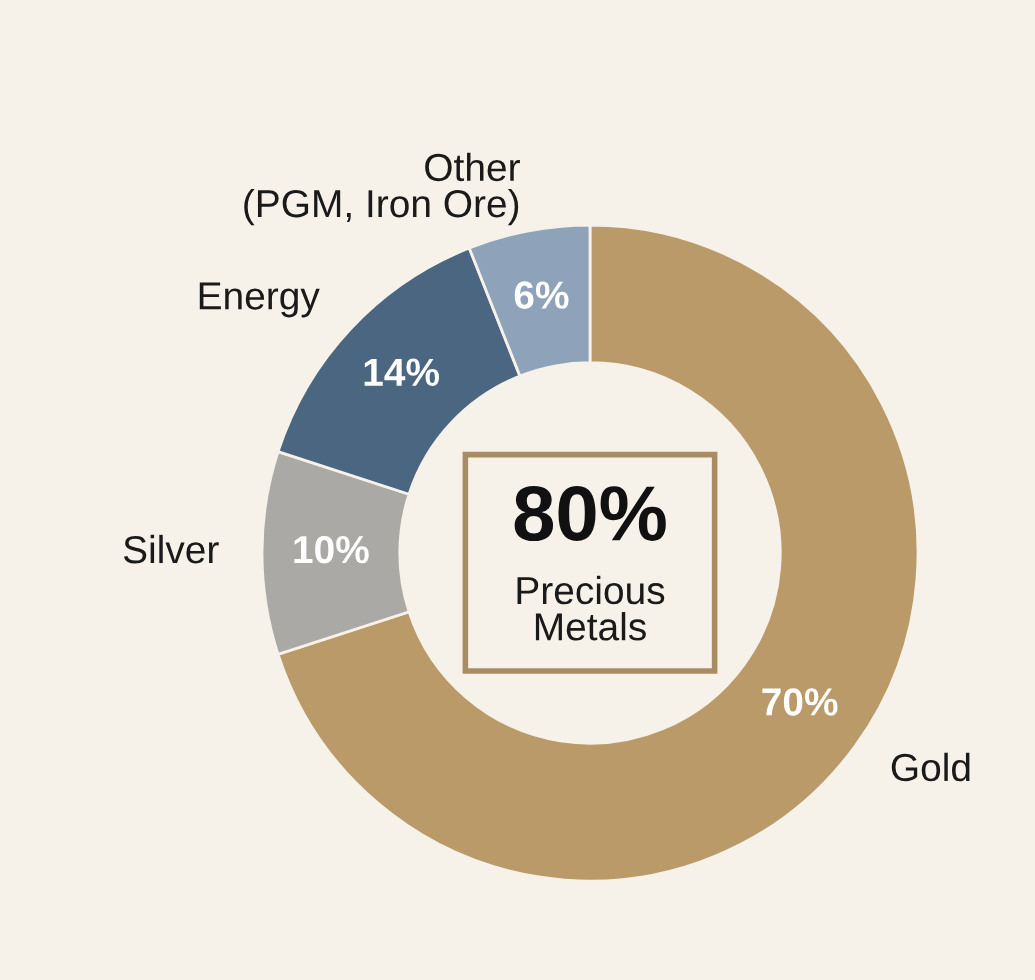 The height and width of the screenshot is (980, 1035). What do you see at coordinates (382, 189) in the screenshot?
I see `slice-label: Other (PGM, Iron Ore)` at bounding box center [382, 189].